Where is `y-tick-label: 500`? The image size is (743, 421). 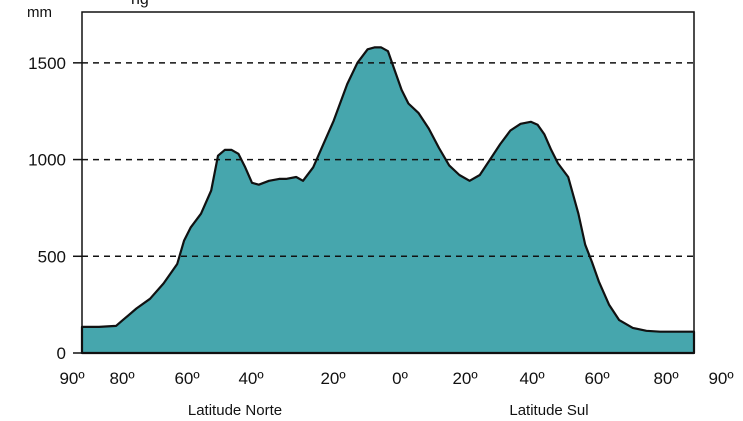 y-tick-label: 500 is located at coordinates (52, 256).